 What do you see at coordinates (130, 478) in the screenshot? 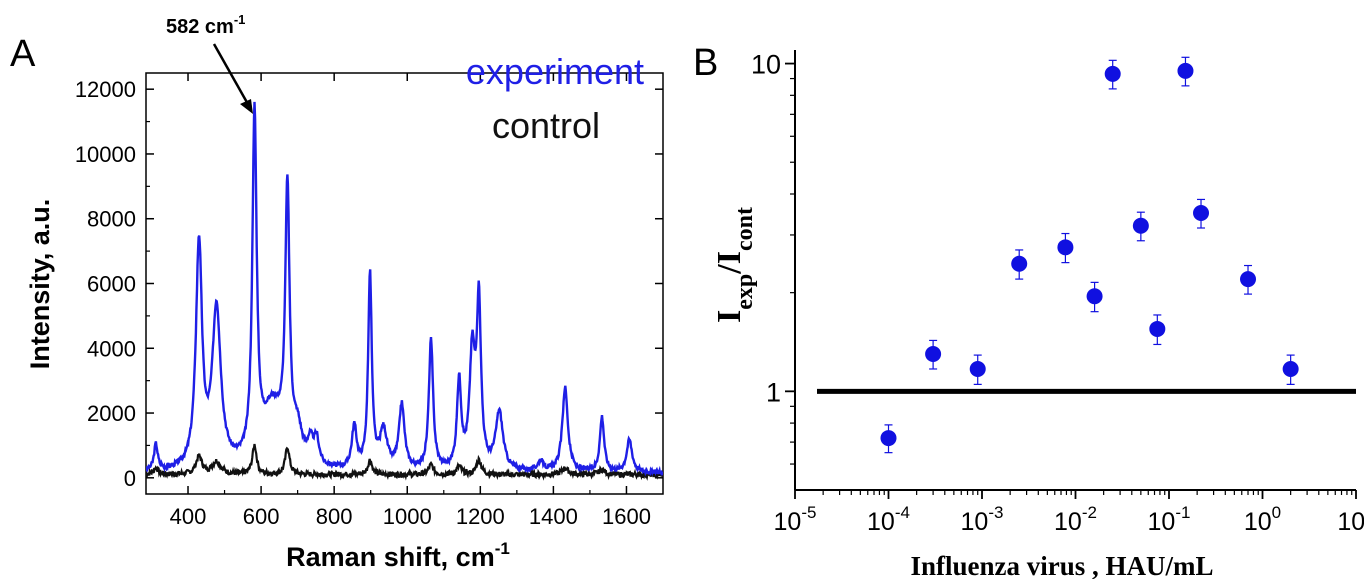
I see `panel-a-y-tick-label: 0` at bounding box center [130, 478].